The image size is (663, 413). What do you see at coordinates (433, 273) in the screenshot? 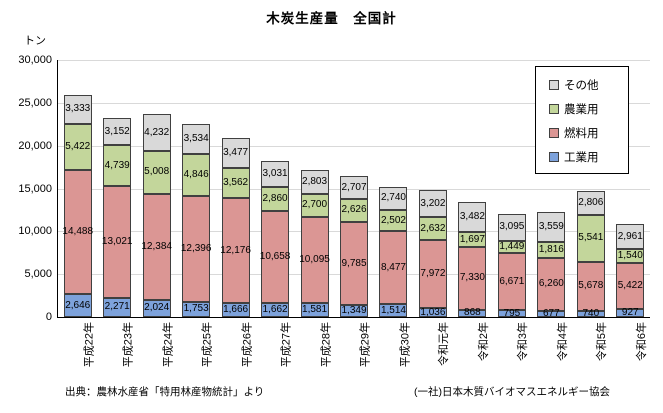
I see `data-label-fuel: 7,972` at bounding box center [433, 273].